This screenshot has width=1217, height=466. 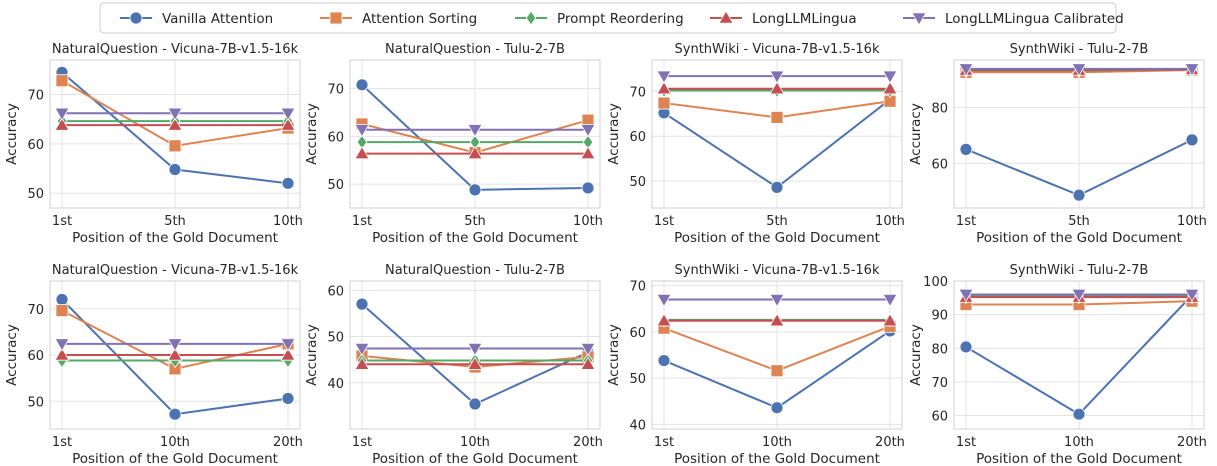 I want to click on panel-1-title: NaturalQuestion - Vicuna-7B-v1.5-16k, so click(x=175, y=49).